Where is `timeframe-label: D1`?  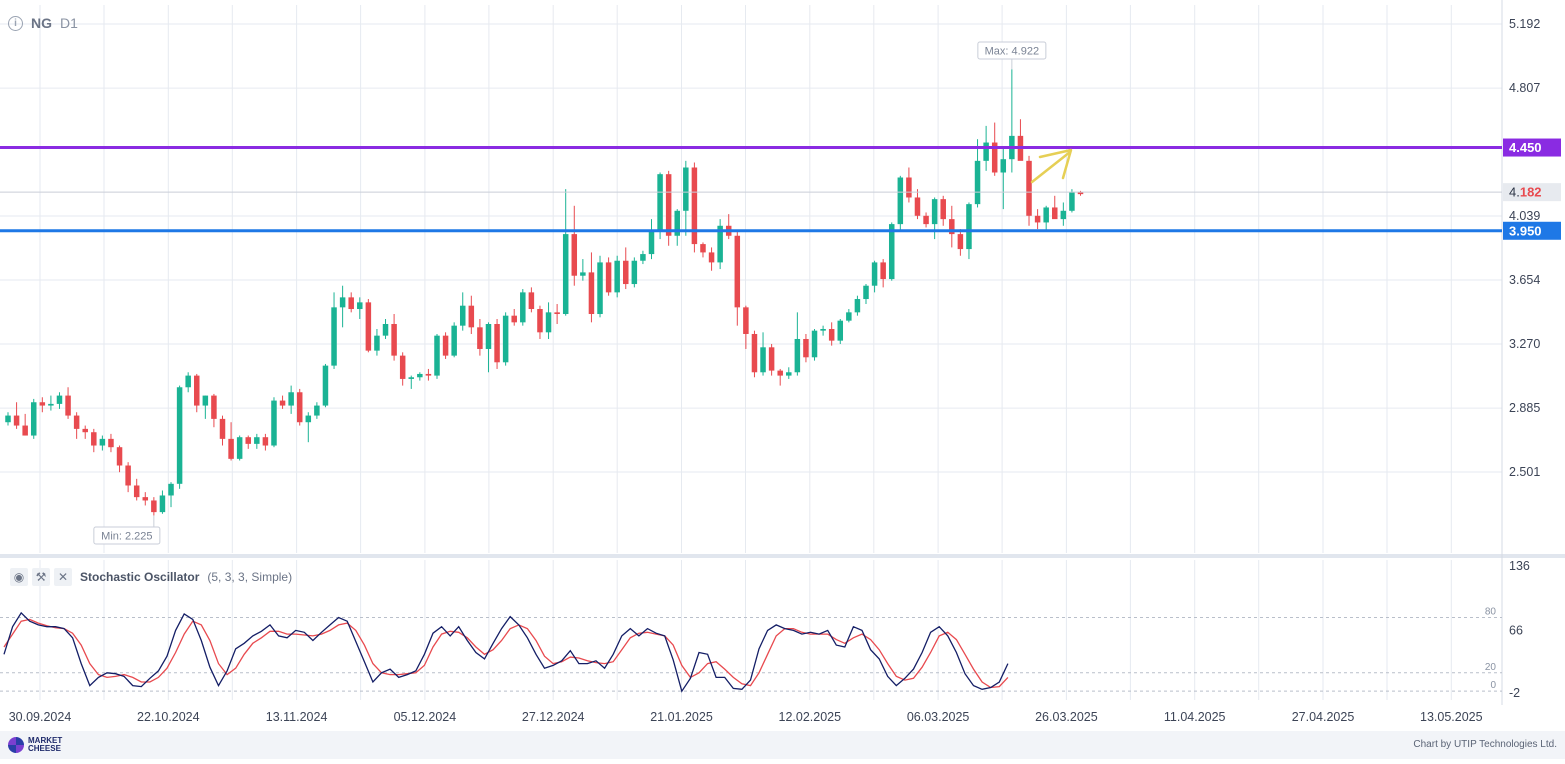
timeframe-label: D1 is located at coordinates (69, 23).